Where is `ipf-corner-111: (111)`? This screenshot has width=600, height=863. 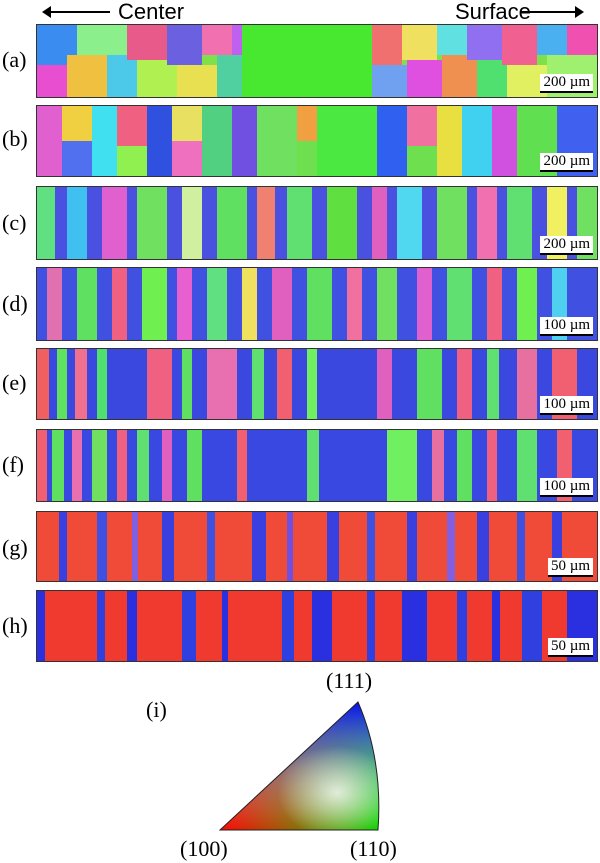
ipf-corner-111: (111) is located at coordinates (349, 680).